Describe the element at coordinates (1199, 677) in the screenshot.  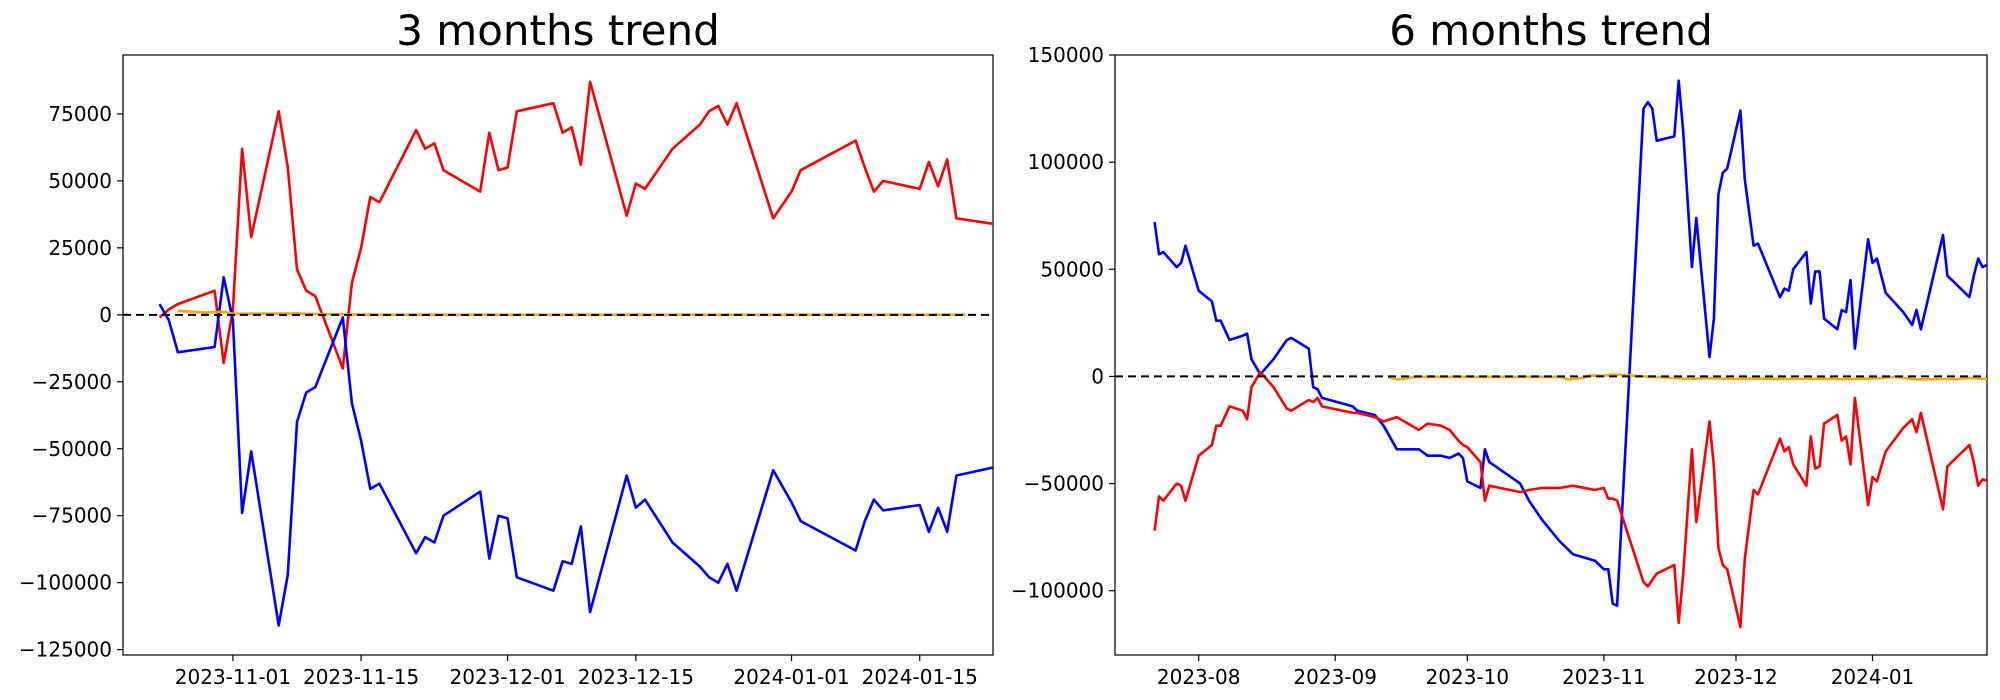
I see `x-tick-label: 2023-08` at that location.